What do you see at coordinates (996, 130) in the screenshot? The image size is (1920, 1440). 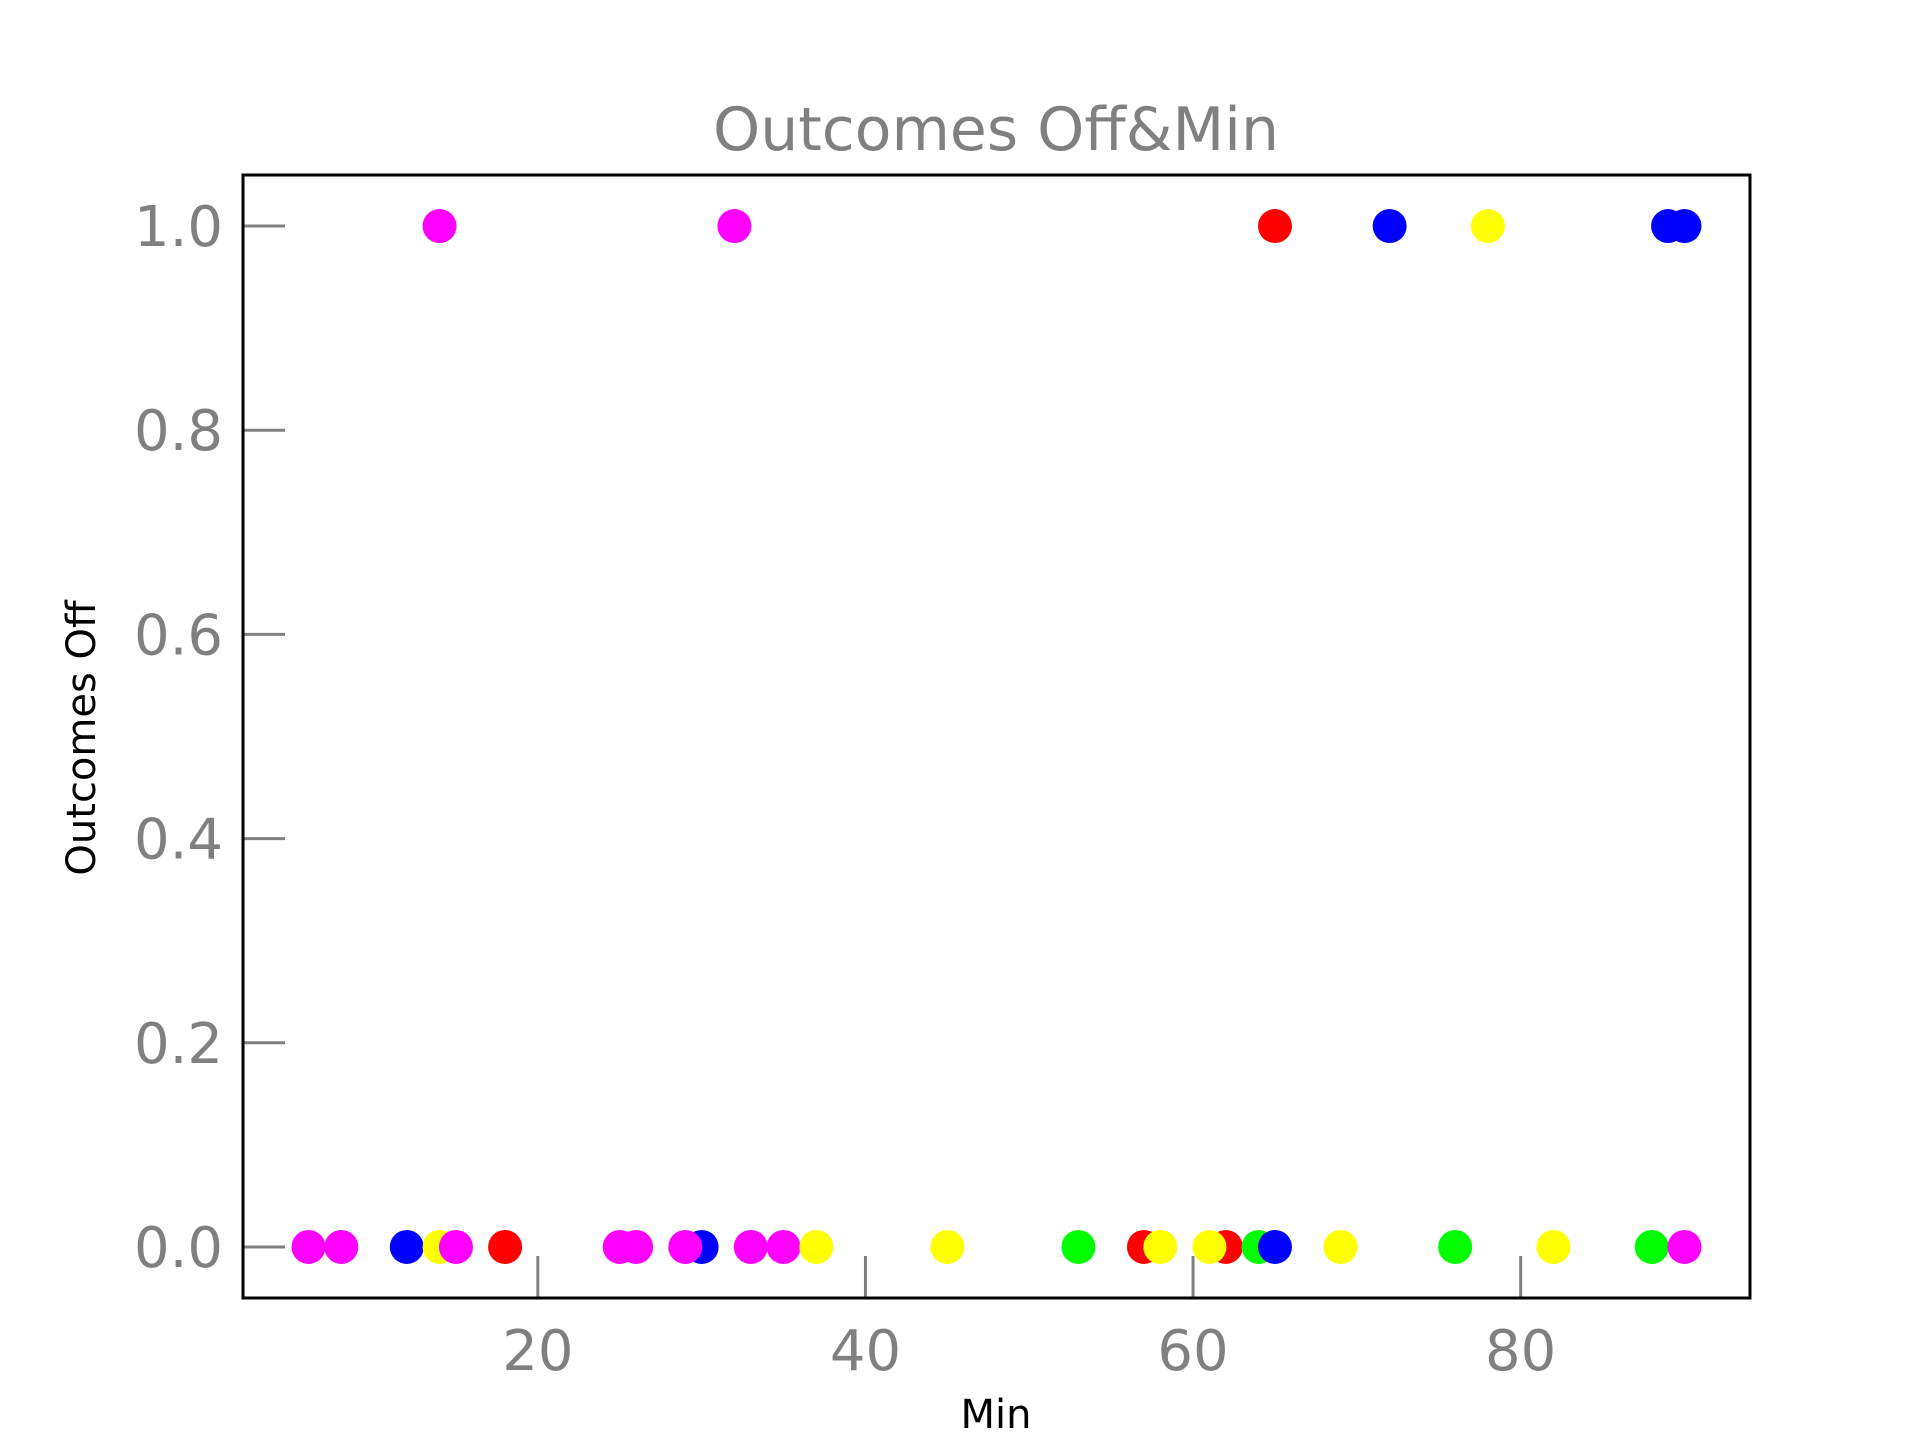 I see `chart-title: Outcomes Off&Min` at bounding box center [996, 130].